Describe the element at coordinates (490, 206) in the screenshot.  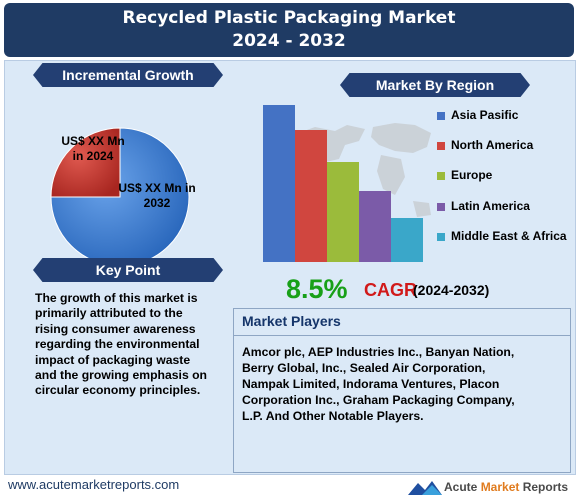
I see `legend-label: Latin America` at that location.